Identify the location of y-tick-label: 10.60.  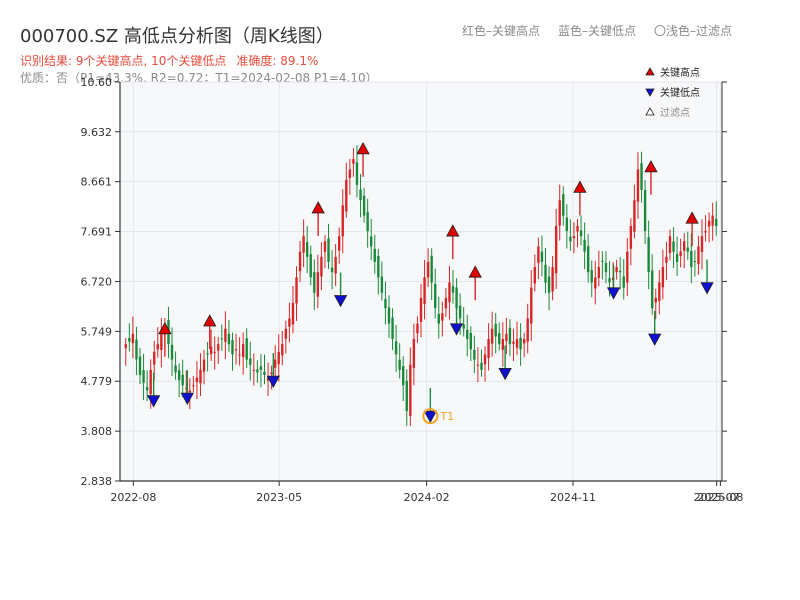
(97, 82).